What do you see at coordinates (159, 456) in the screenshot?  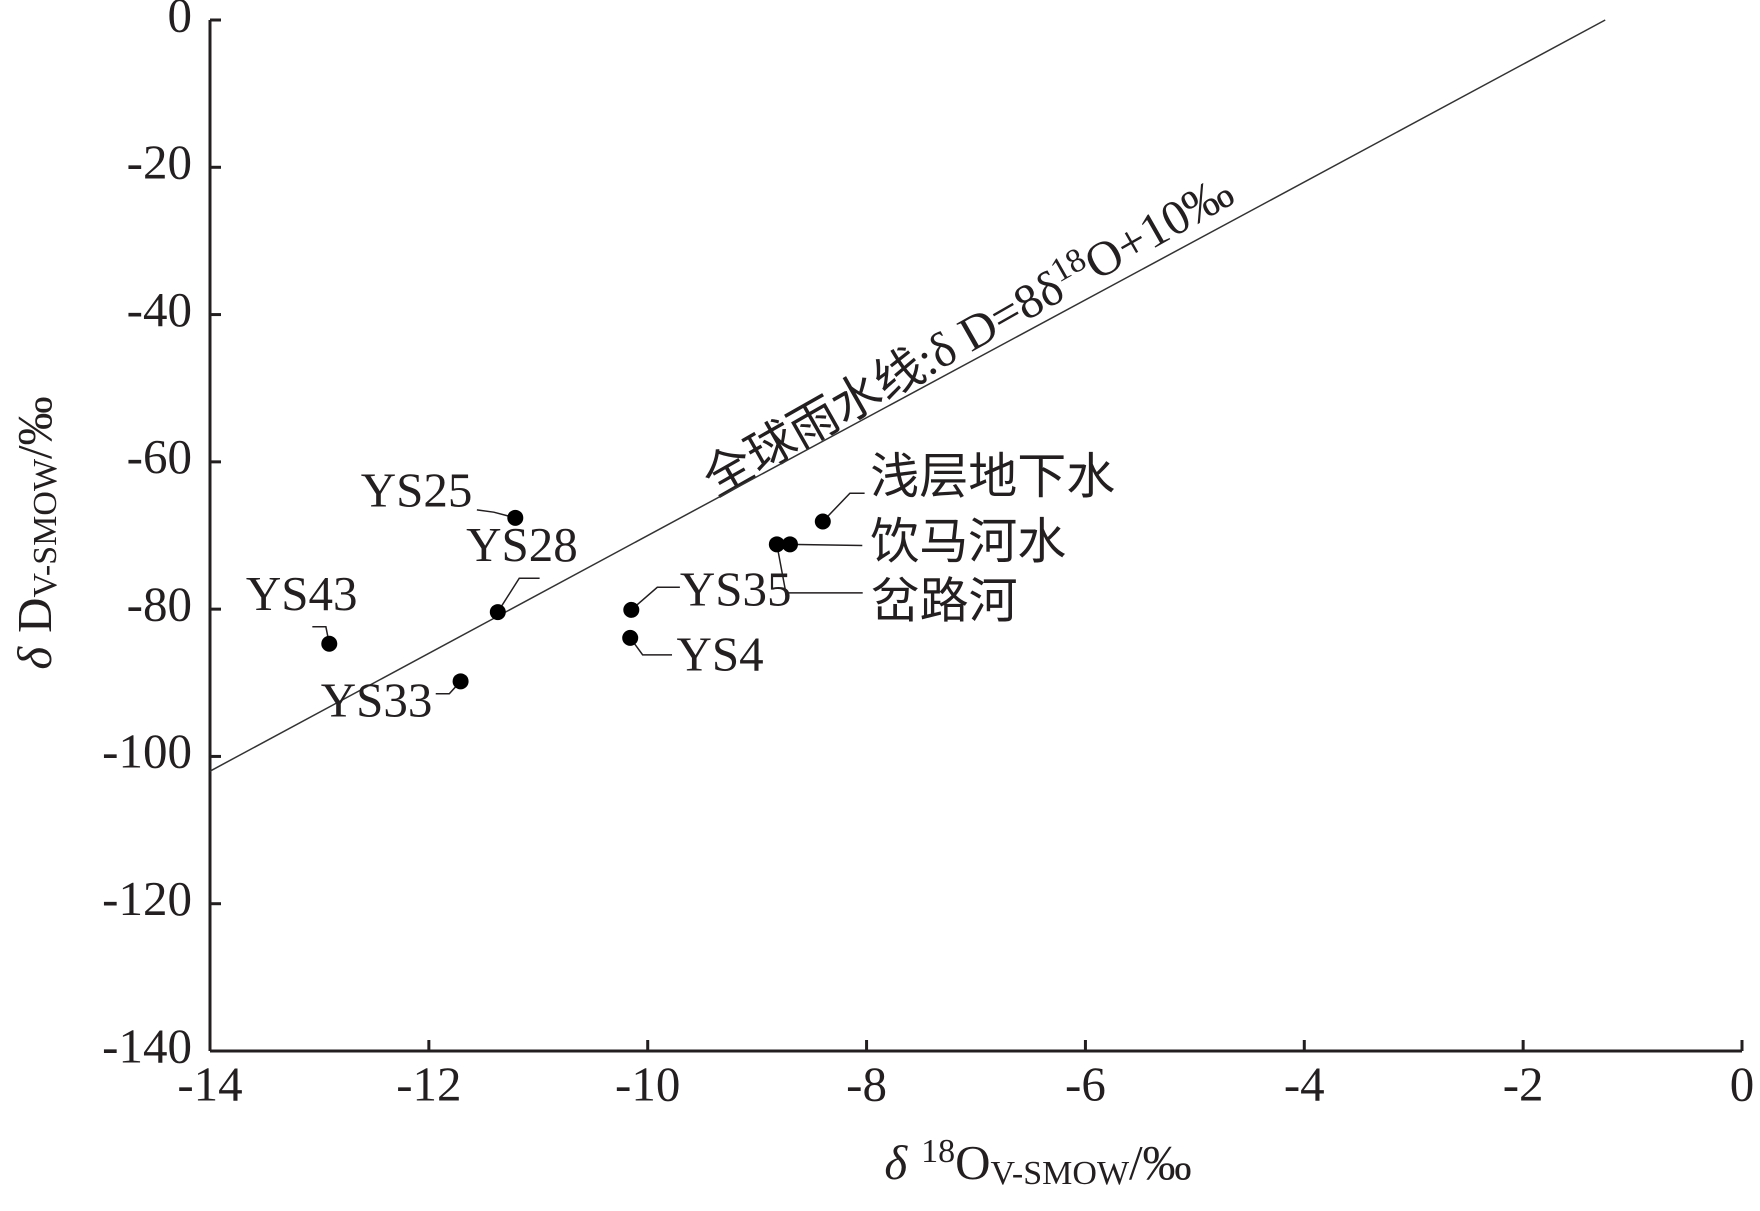 I see `y-tick-label: -60` at bounding box center [159, 456].